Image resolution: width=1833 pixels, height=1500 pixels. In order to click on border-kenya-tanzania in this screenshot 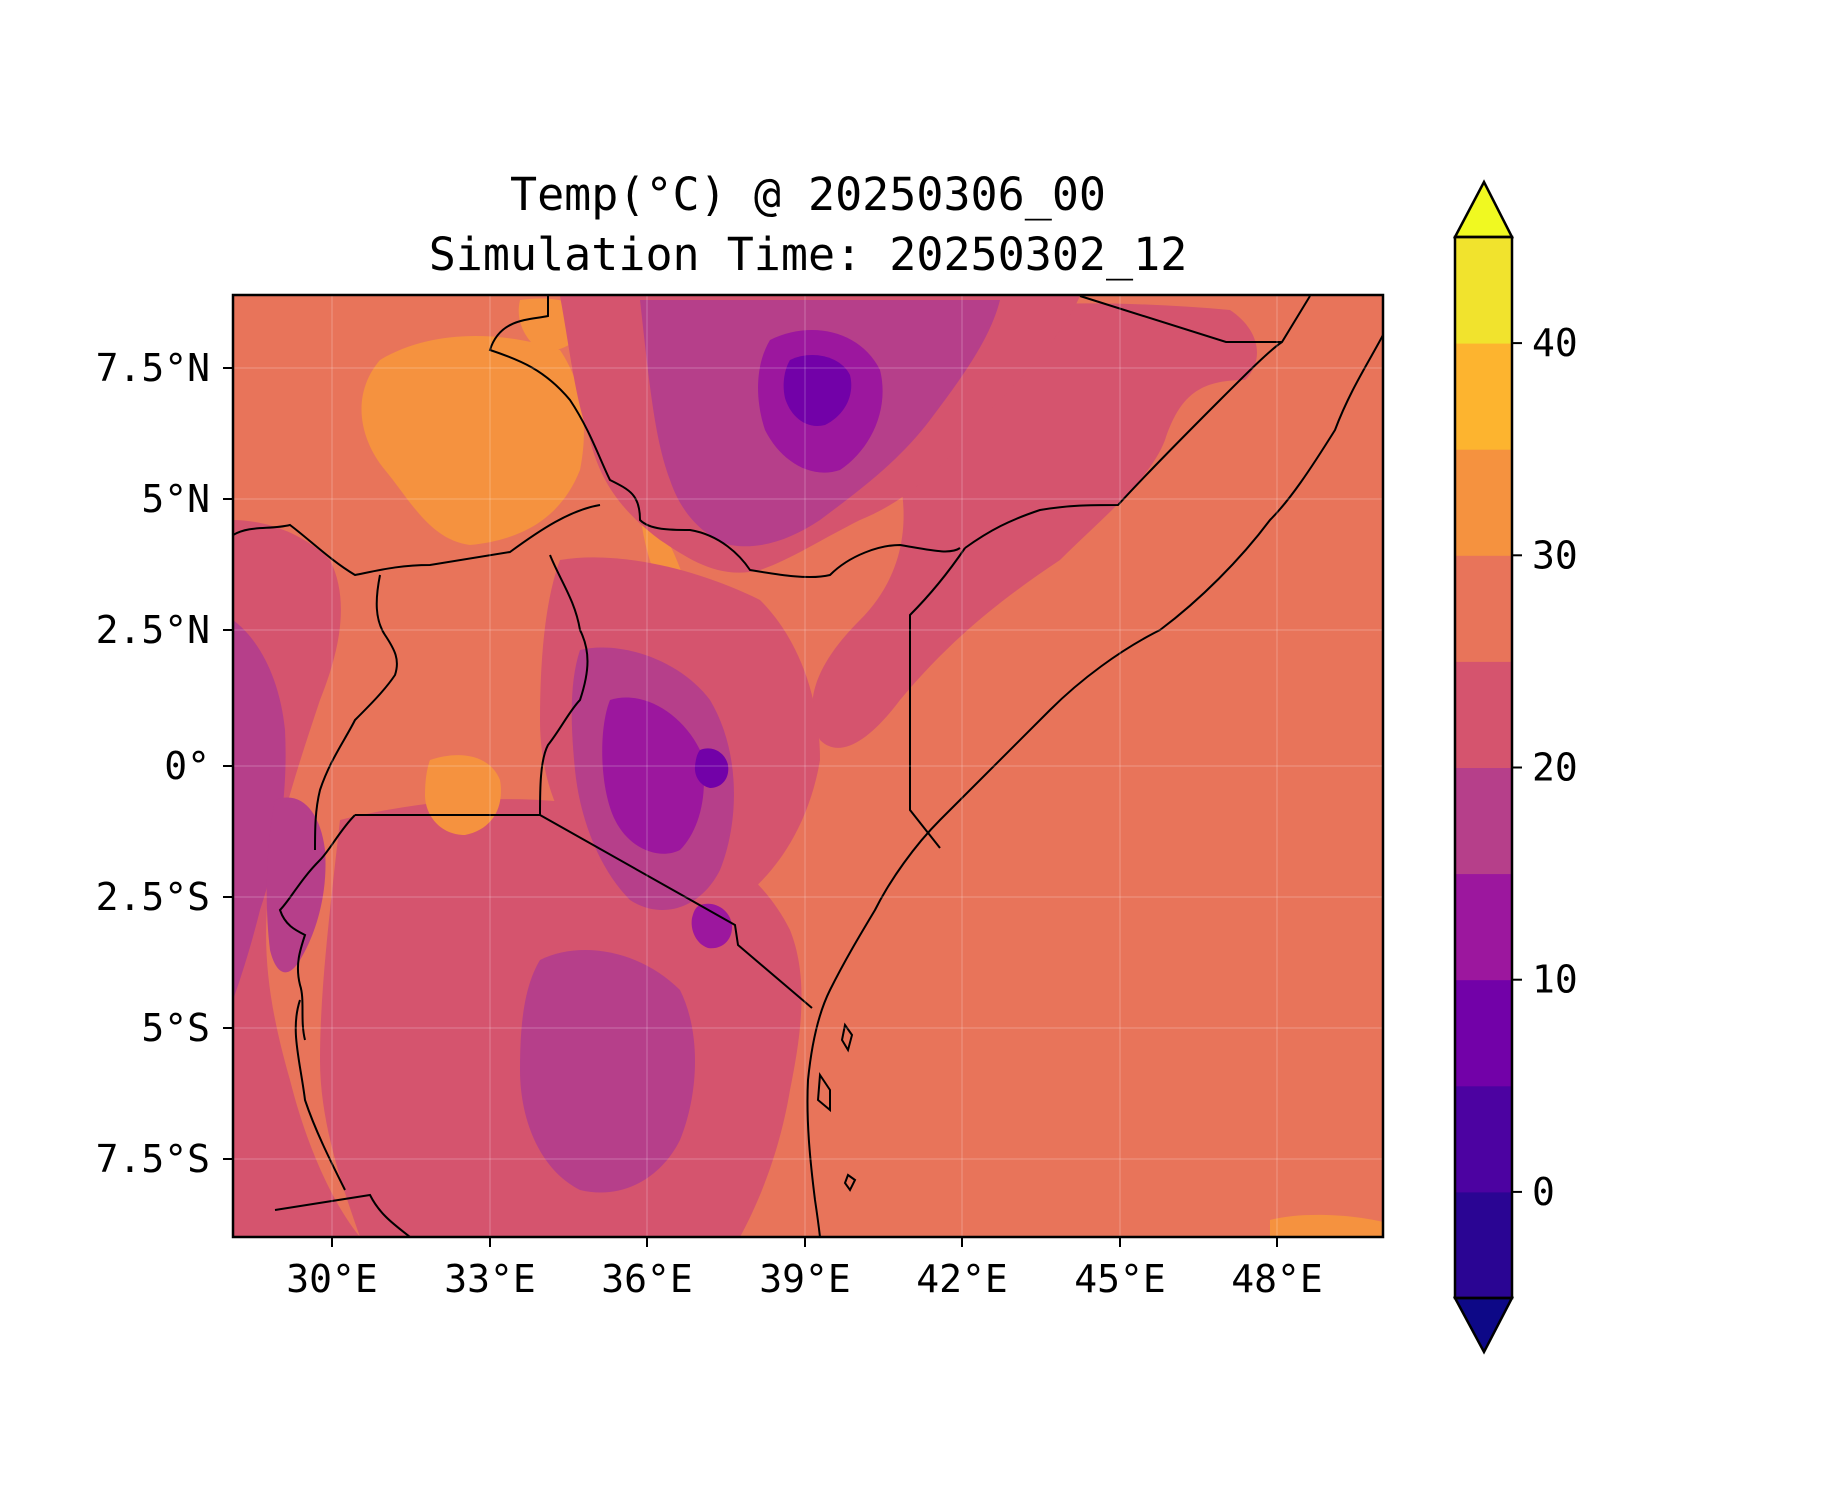, I will do `click(676, 911)`.